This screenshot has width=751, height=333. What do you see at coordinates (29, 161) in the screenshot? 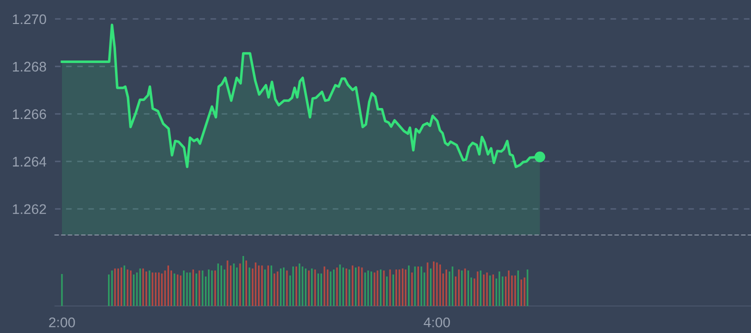
I see `y-tick-label: 1.264` at bounding box center [29, 161].